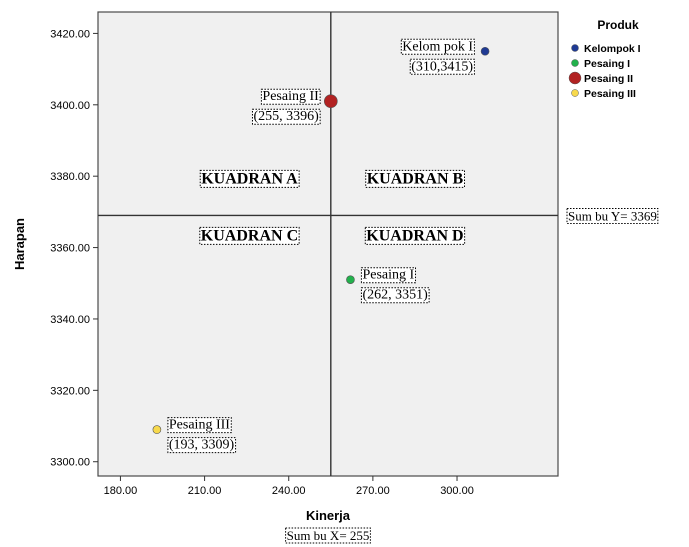 The height and width of the screenshot is (547, 689). I want to click on point-label-name: Pesaing I, so click(388, 275).